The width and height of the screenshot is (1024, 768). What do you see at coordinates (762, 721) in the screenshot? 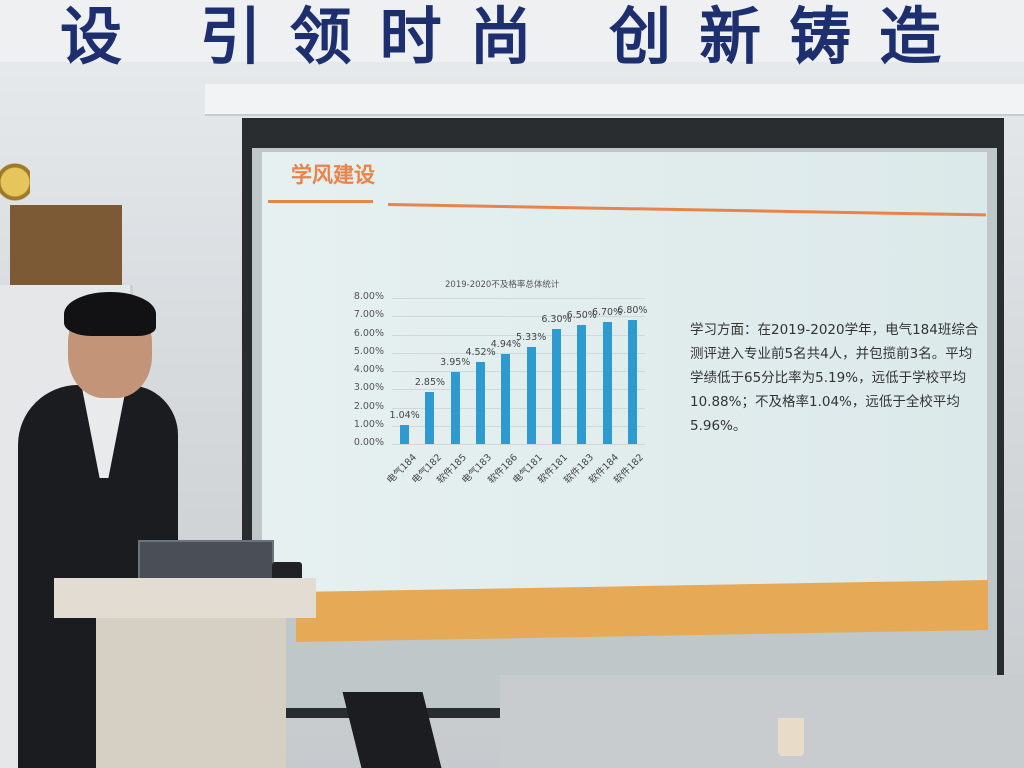
I see `table` at bounding box center [762, 721].